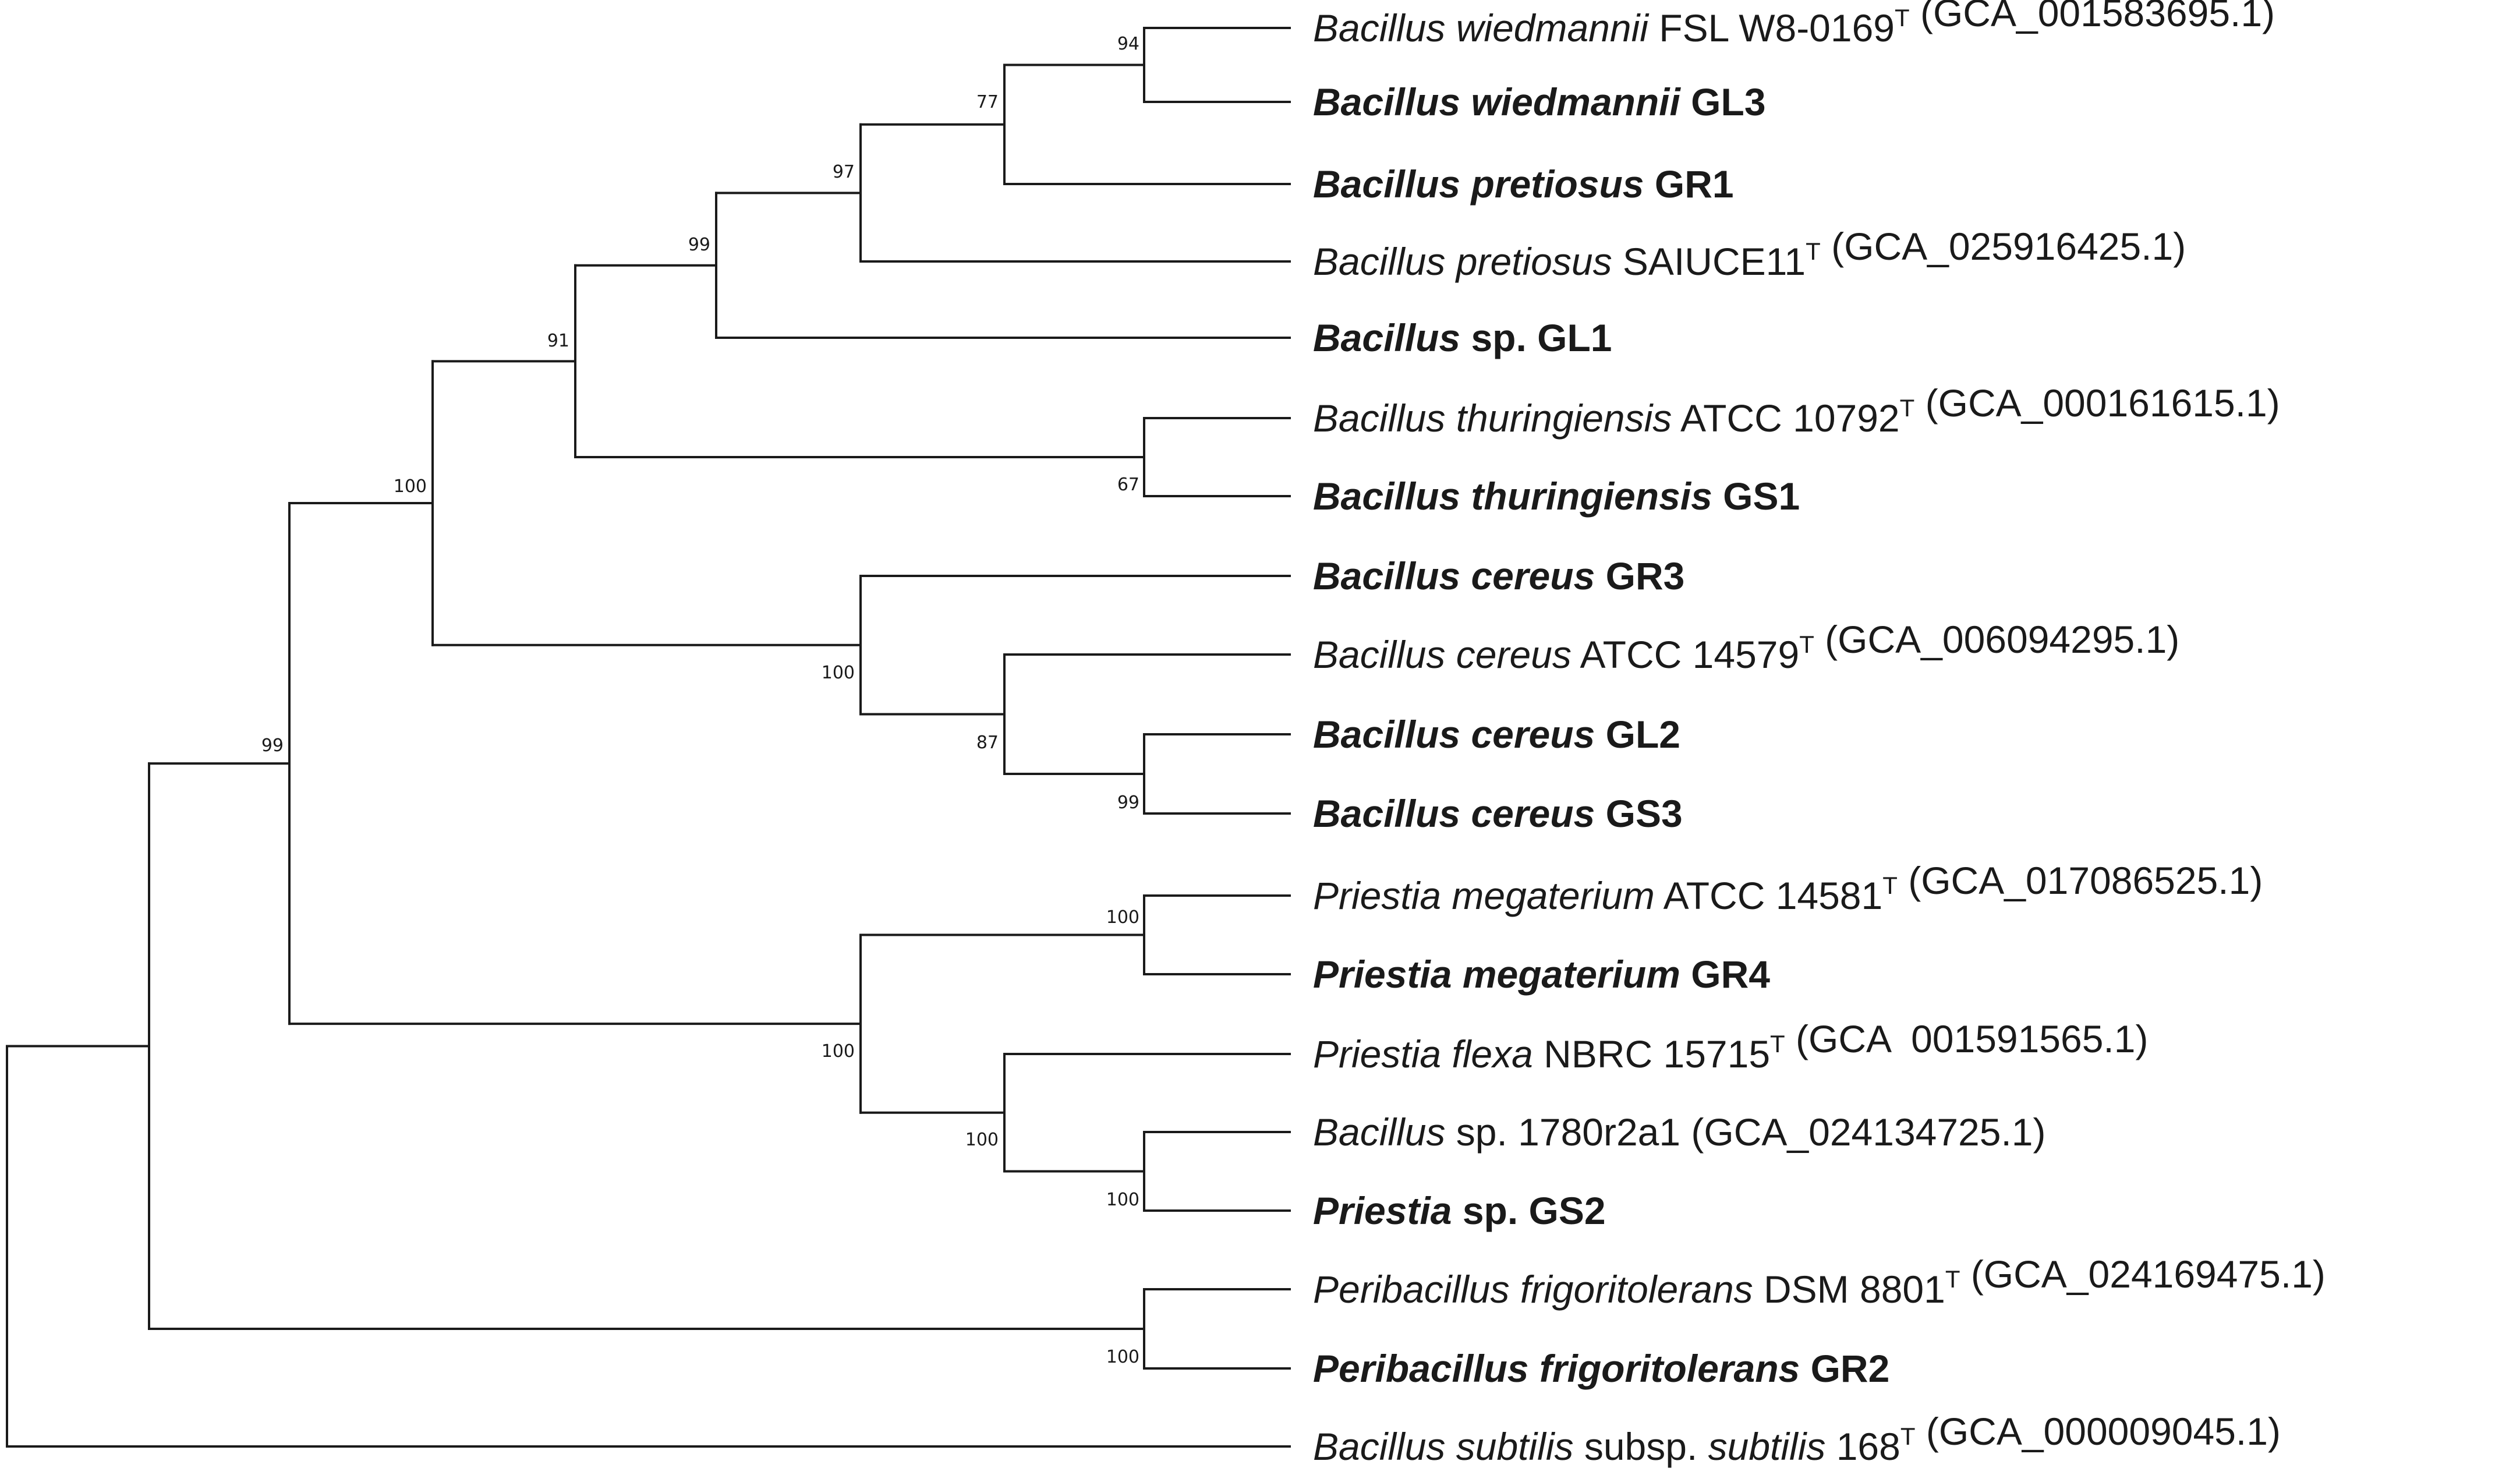 The height and width of the screenshot is (1475, 2520). What do you see at coordinates (2142, 1274) in the screenshot?
I see `taxon-label-part: (GCA_024169475.1)` at bounding box center [2142, 1274].